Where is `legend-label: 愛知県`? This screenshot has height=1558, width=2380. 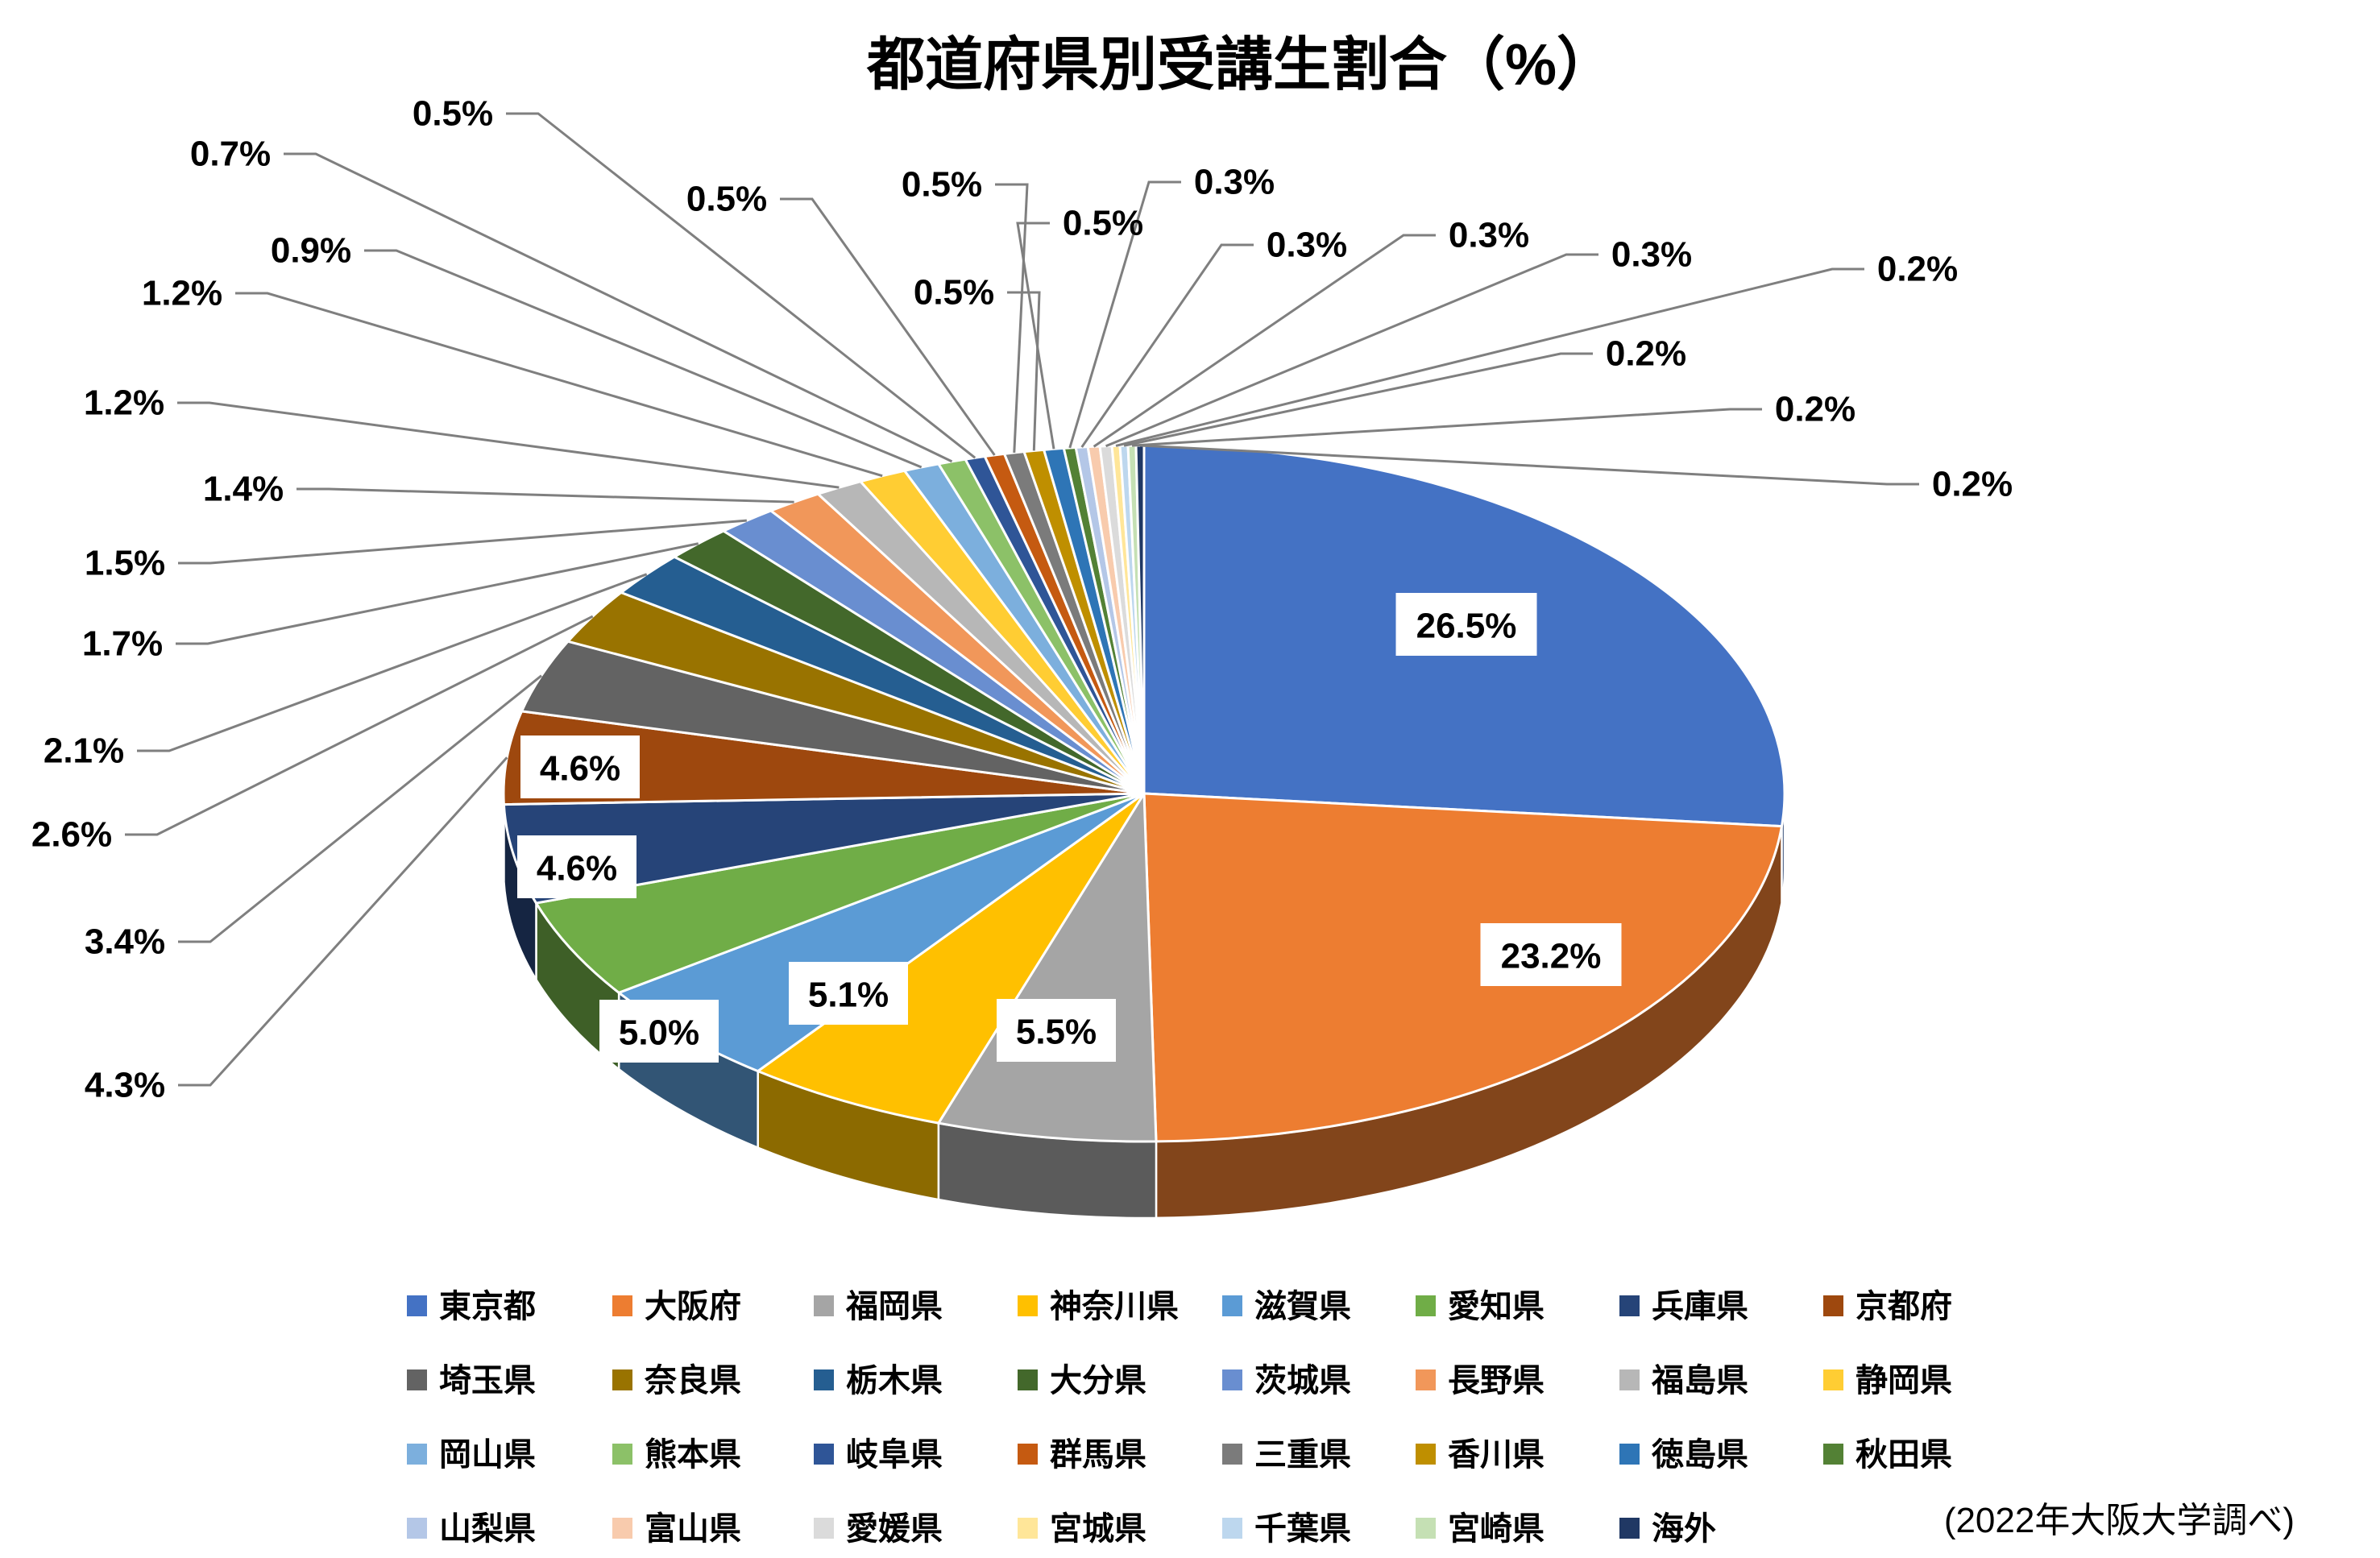 legend-label: 愛知県 is located at coordinates (1496, 1306).